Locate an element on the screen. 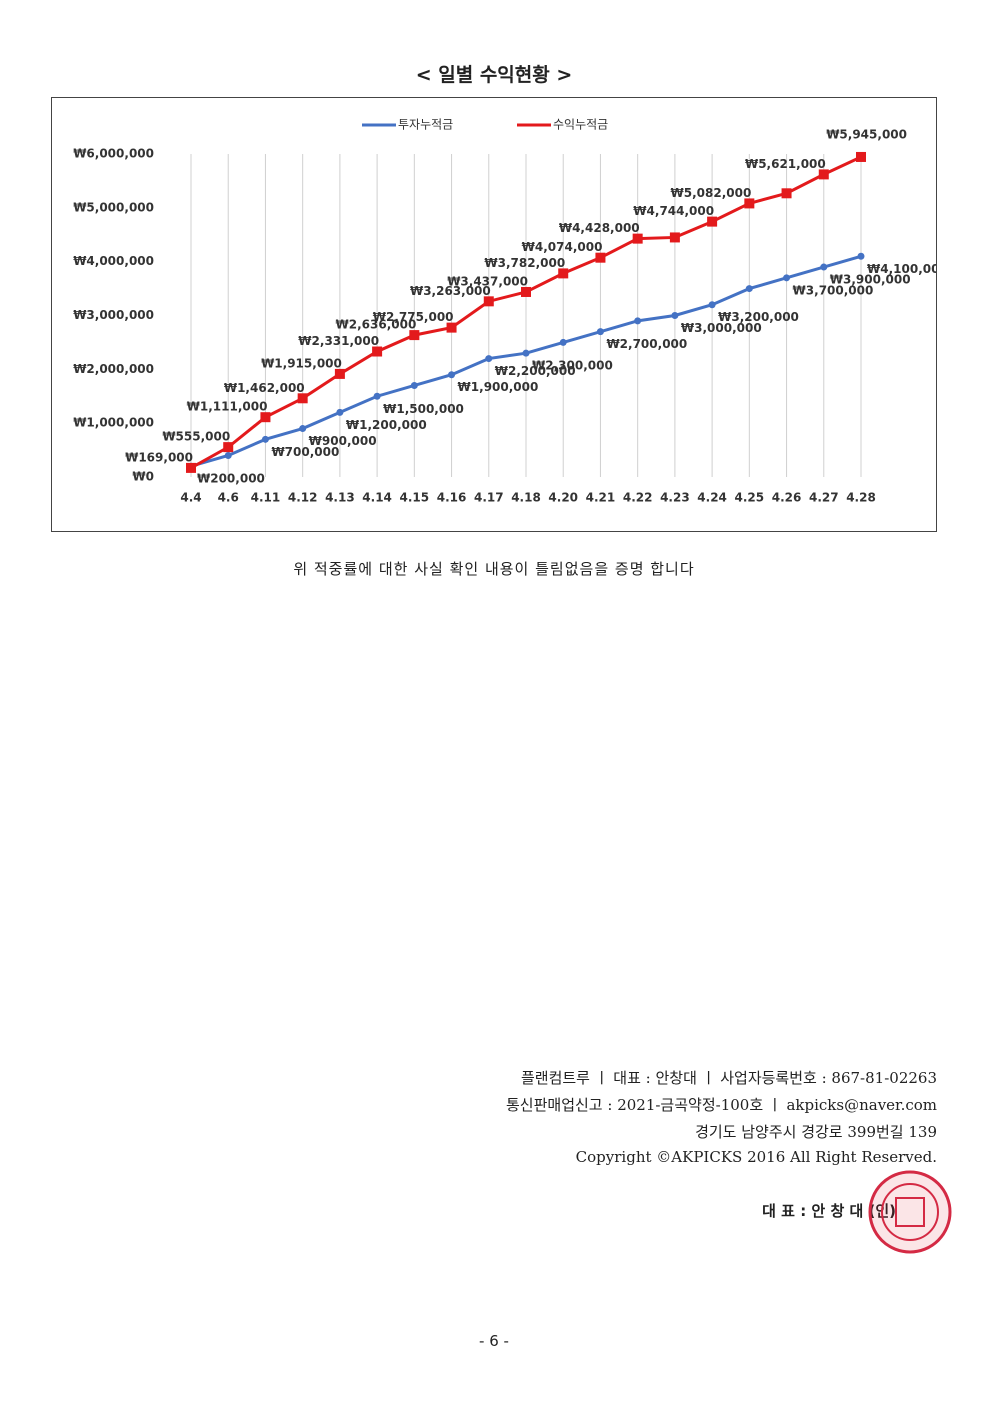 The height and width of the screenshot is (1413, 988). x-tick-label: 4.24 is located at coordinates (712, 498).